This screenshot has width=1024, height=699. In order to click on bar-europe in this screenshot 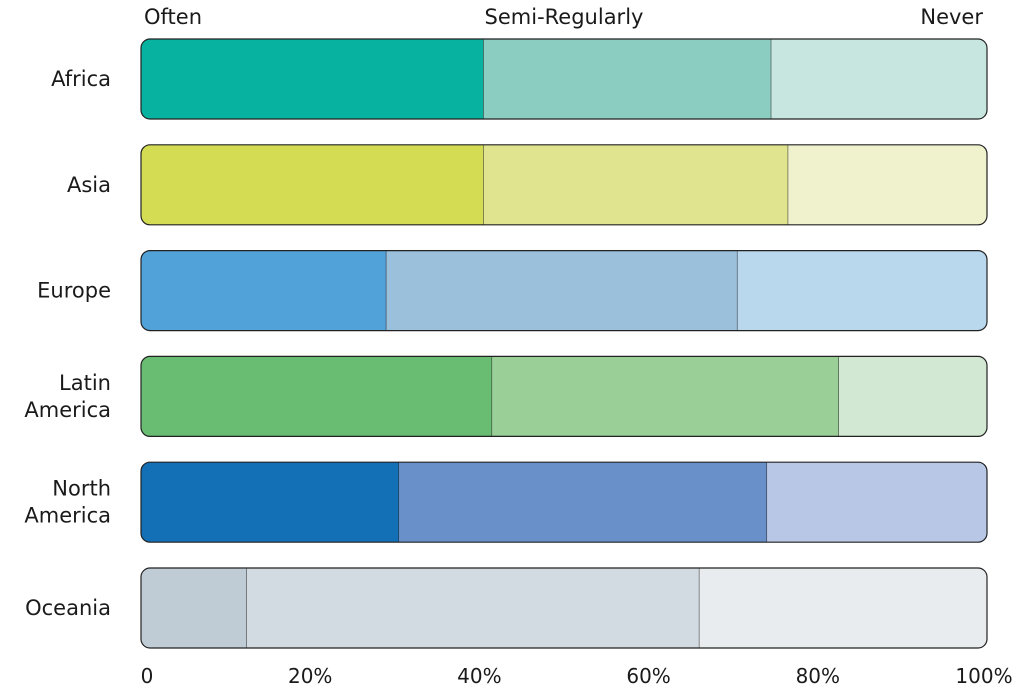, I will do `click(564, 291)`.